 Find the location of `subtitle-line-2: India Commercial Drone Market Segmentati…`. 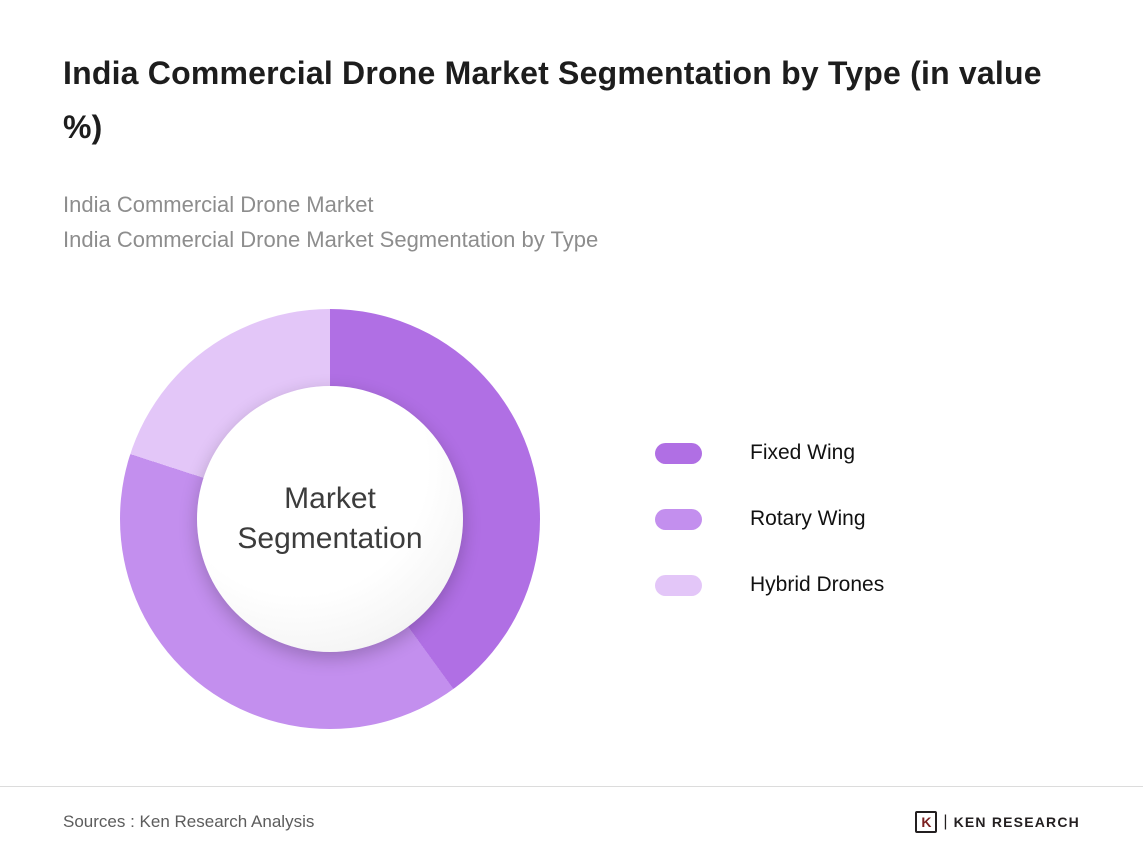

subtitle-line-2: India Commercial Drone Market Segmentati… is located at coordinates (331, 239).